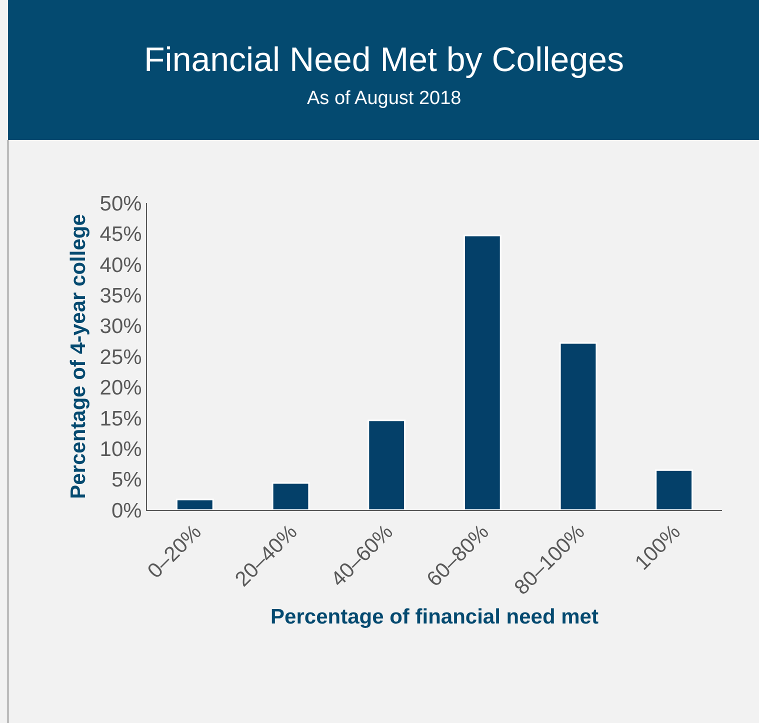 This screenshot has width=759, height=723. I want to click on y-tick-label: 20%, so click(121, 388).